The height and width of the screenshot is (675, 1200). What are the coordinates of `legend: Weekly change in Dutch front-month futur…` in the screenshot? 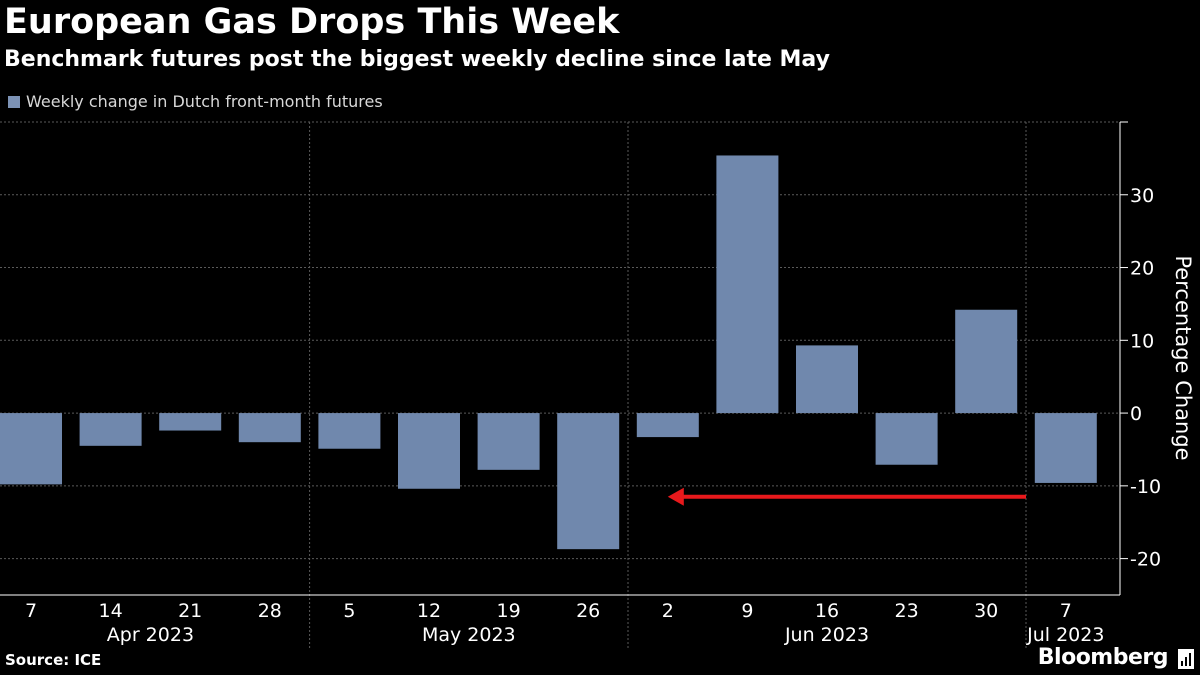 It's located at (195, 101).